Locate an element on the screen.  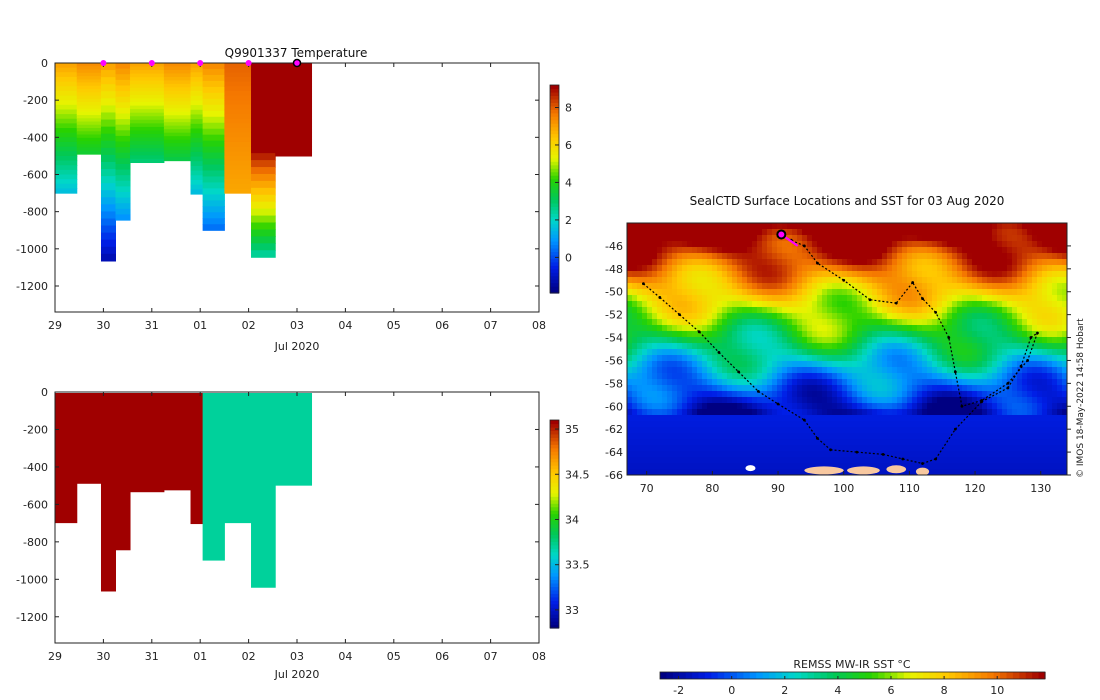
surfacing-marker is located at coordinates (248, 63).